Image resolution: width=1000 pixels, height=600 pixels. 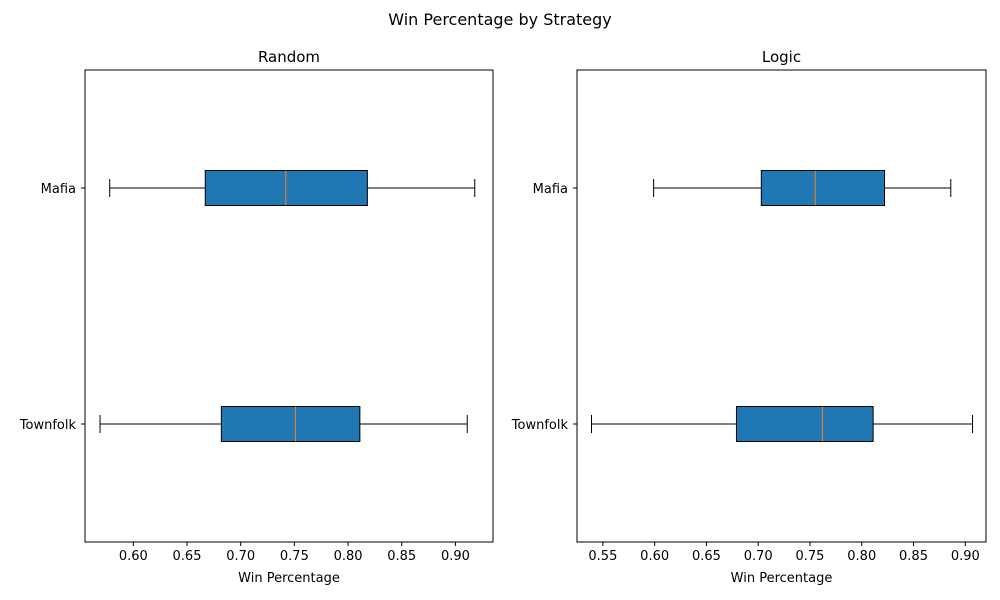 What do you see at coordinates (289, 57) in the screenshot?
I see `panel-title: Random` at bounding box center [289, 57].